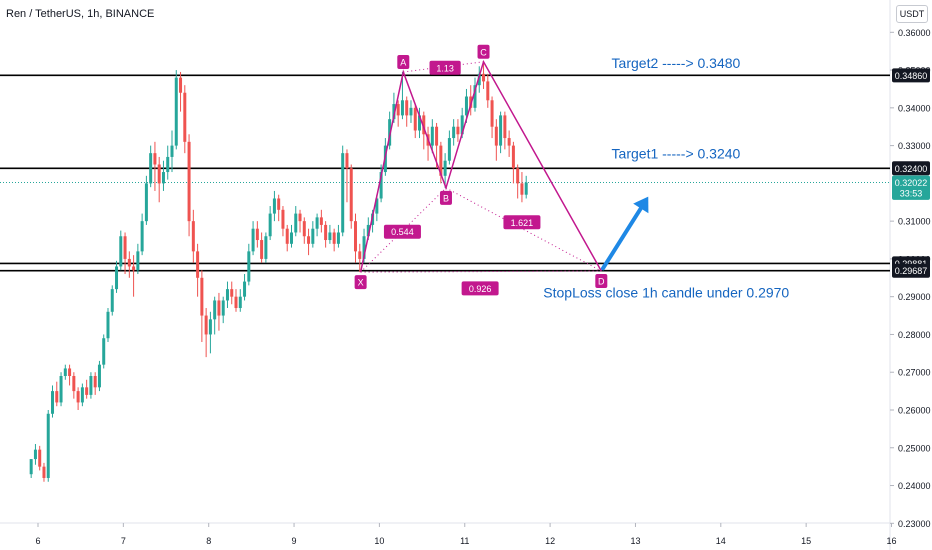 The height and width of the screenshot is (550, 932). What do you see at coordinates (914, 222) in the screenshot?
I see `y-tick-label: 0.31000` at bounding box center [914, 222].